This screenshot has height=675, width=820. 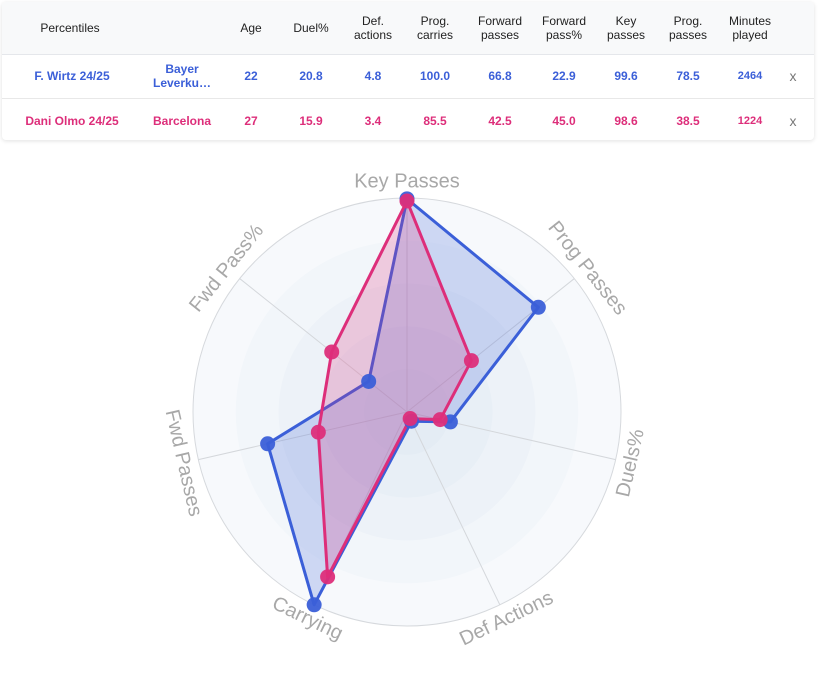 I want to click on player-team: Barcelona, so click(x=182, y=121).